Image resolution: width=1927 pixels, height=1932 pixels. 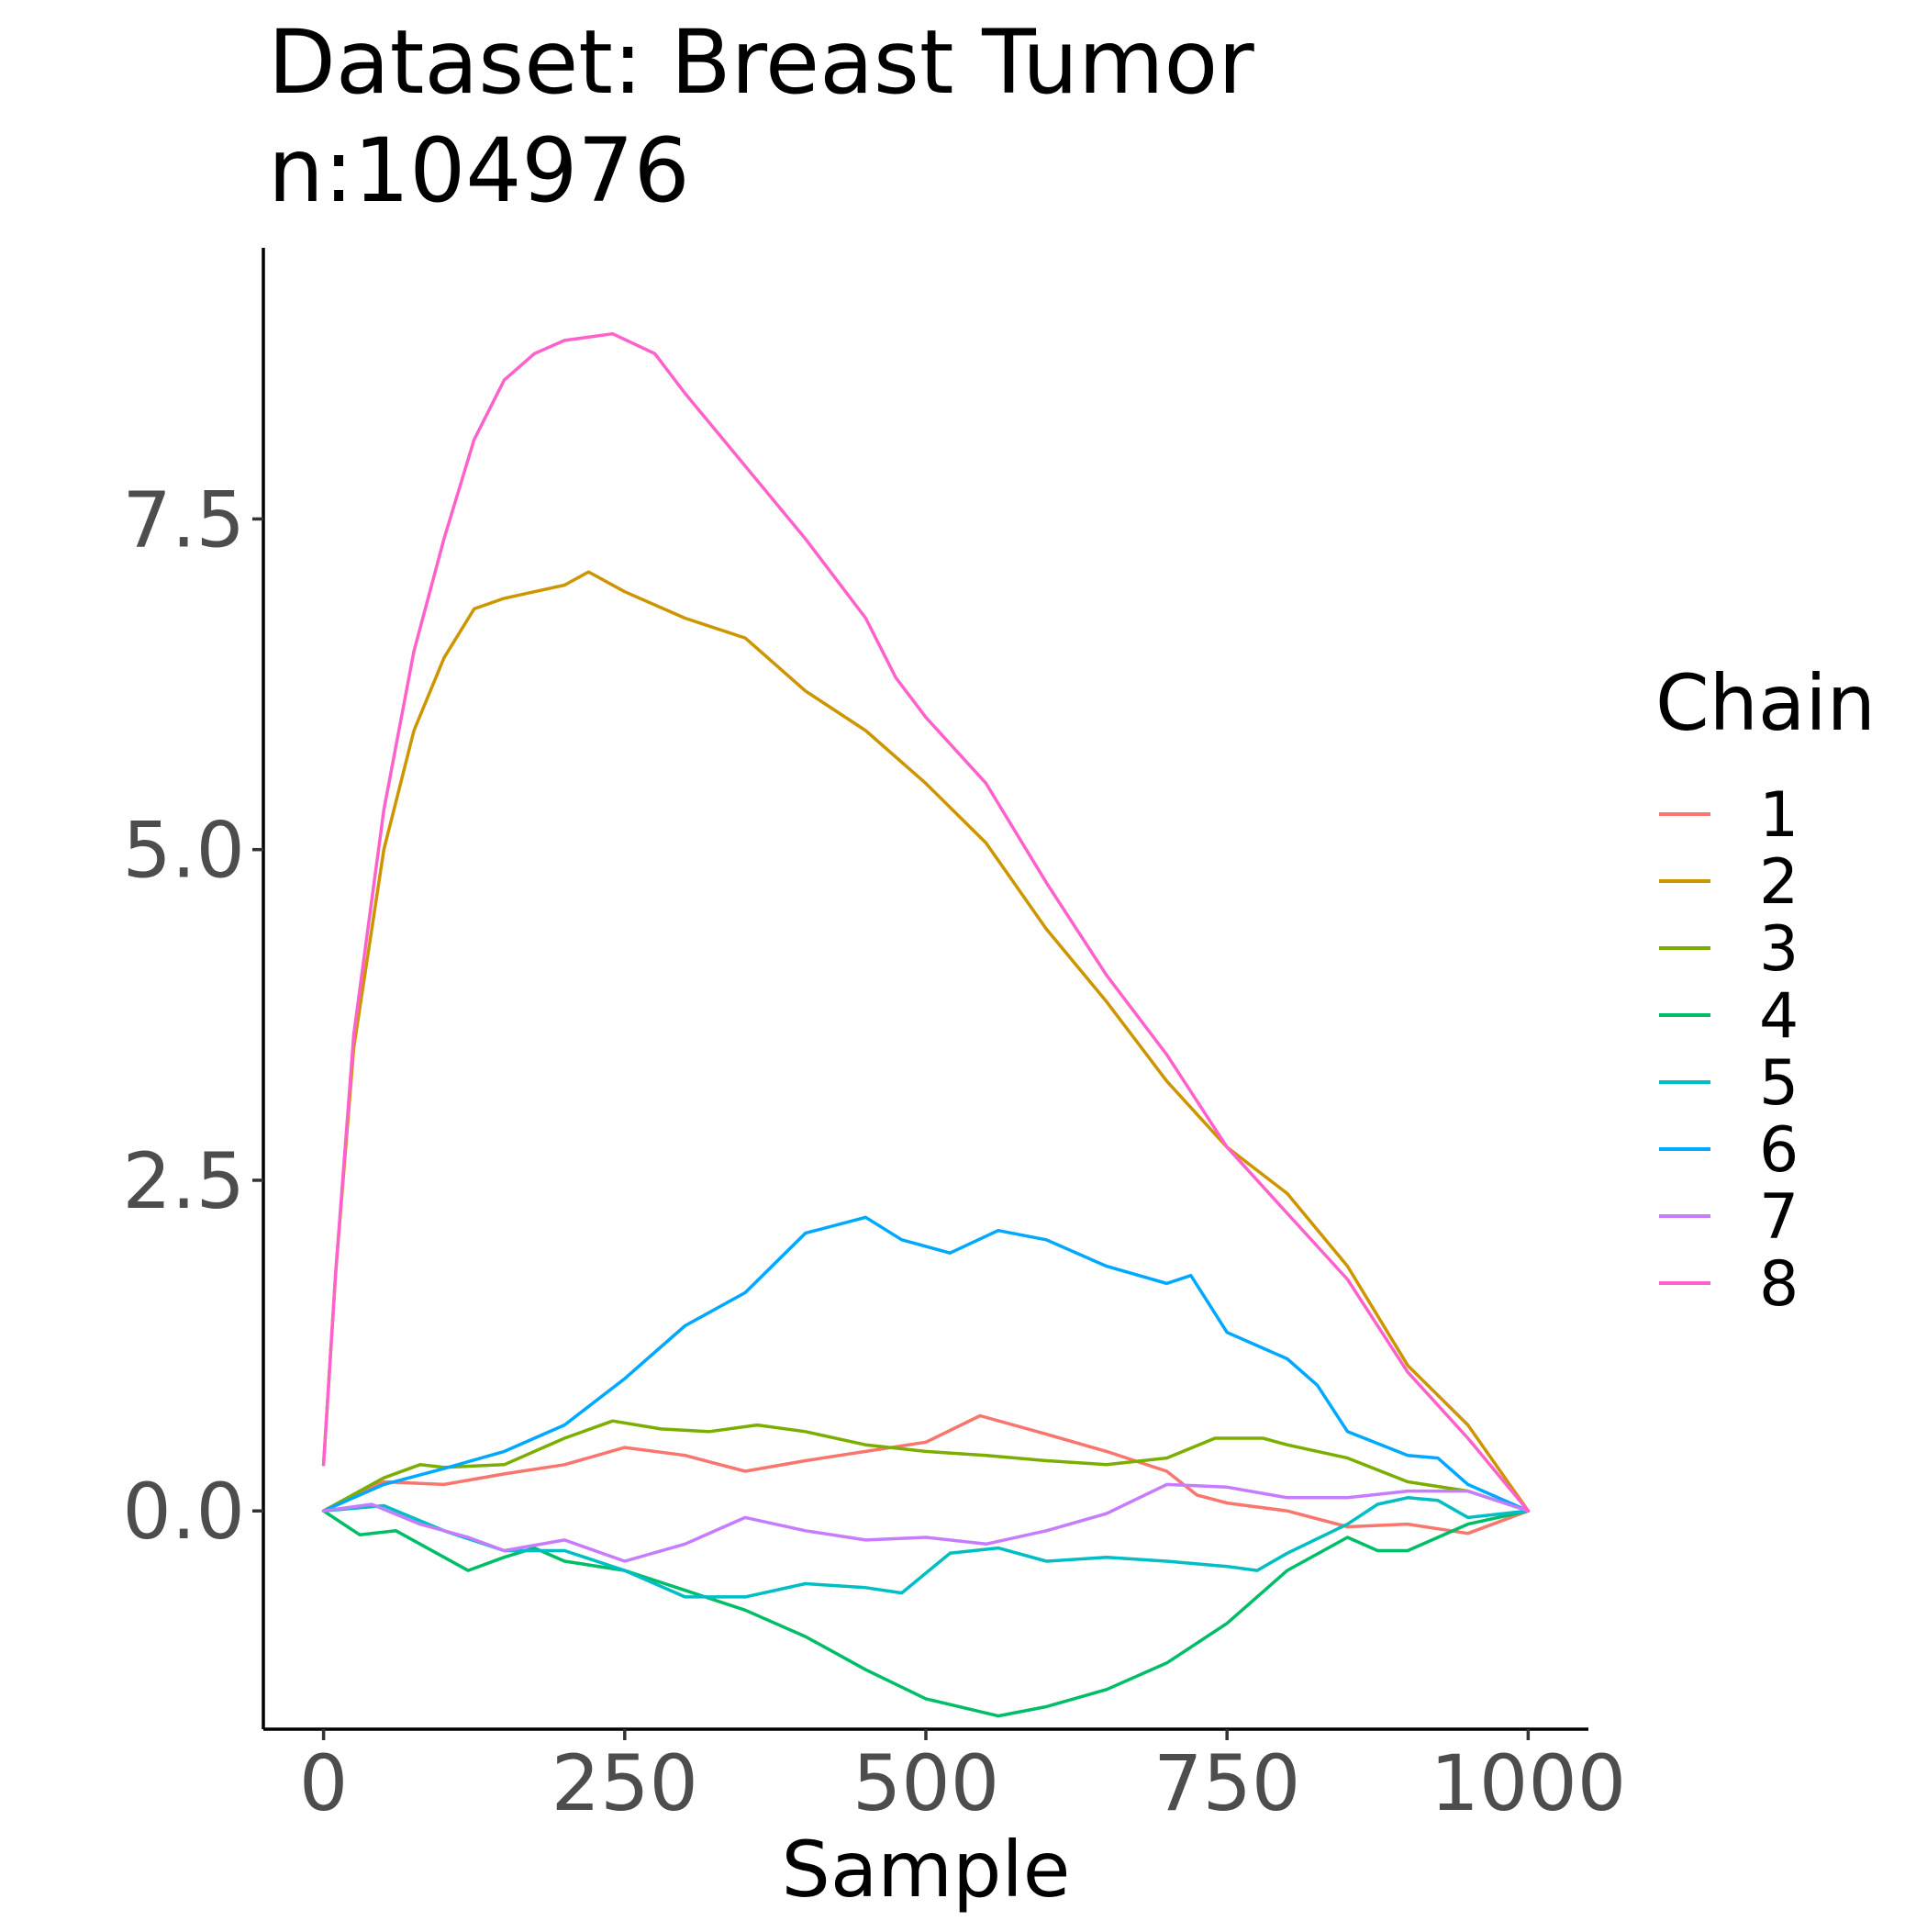 I want to click on chart-subtitle: n:104976, so click(x=479, y=170).